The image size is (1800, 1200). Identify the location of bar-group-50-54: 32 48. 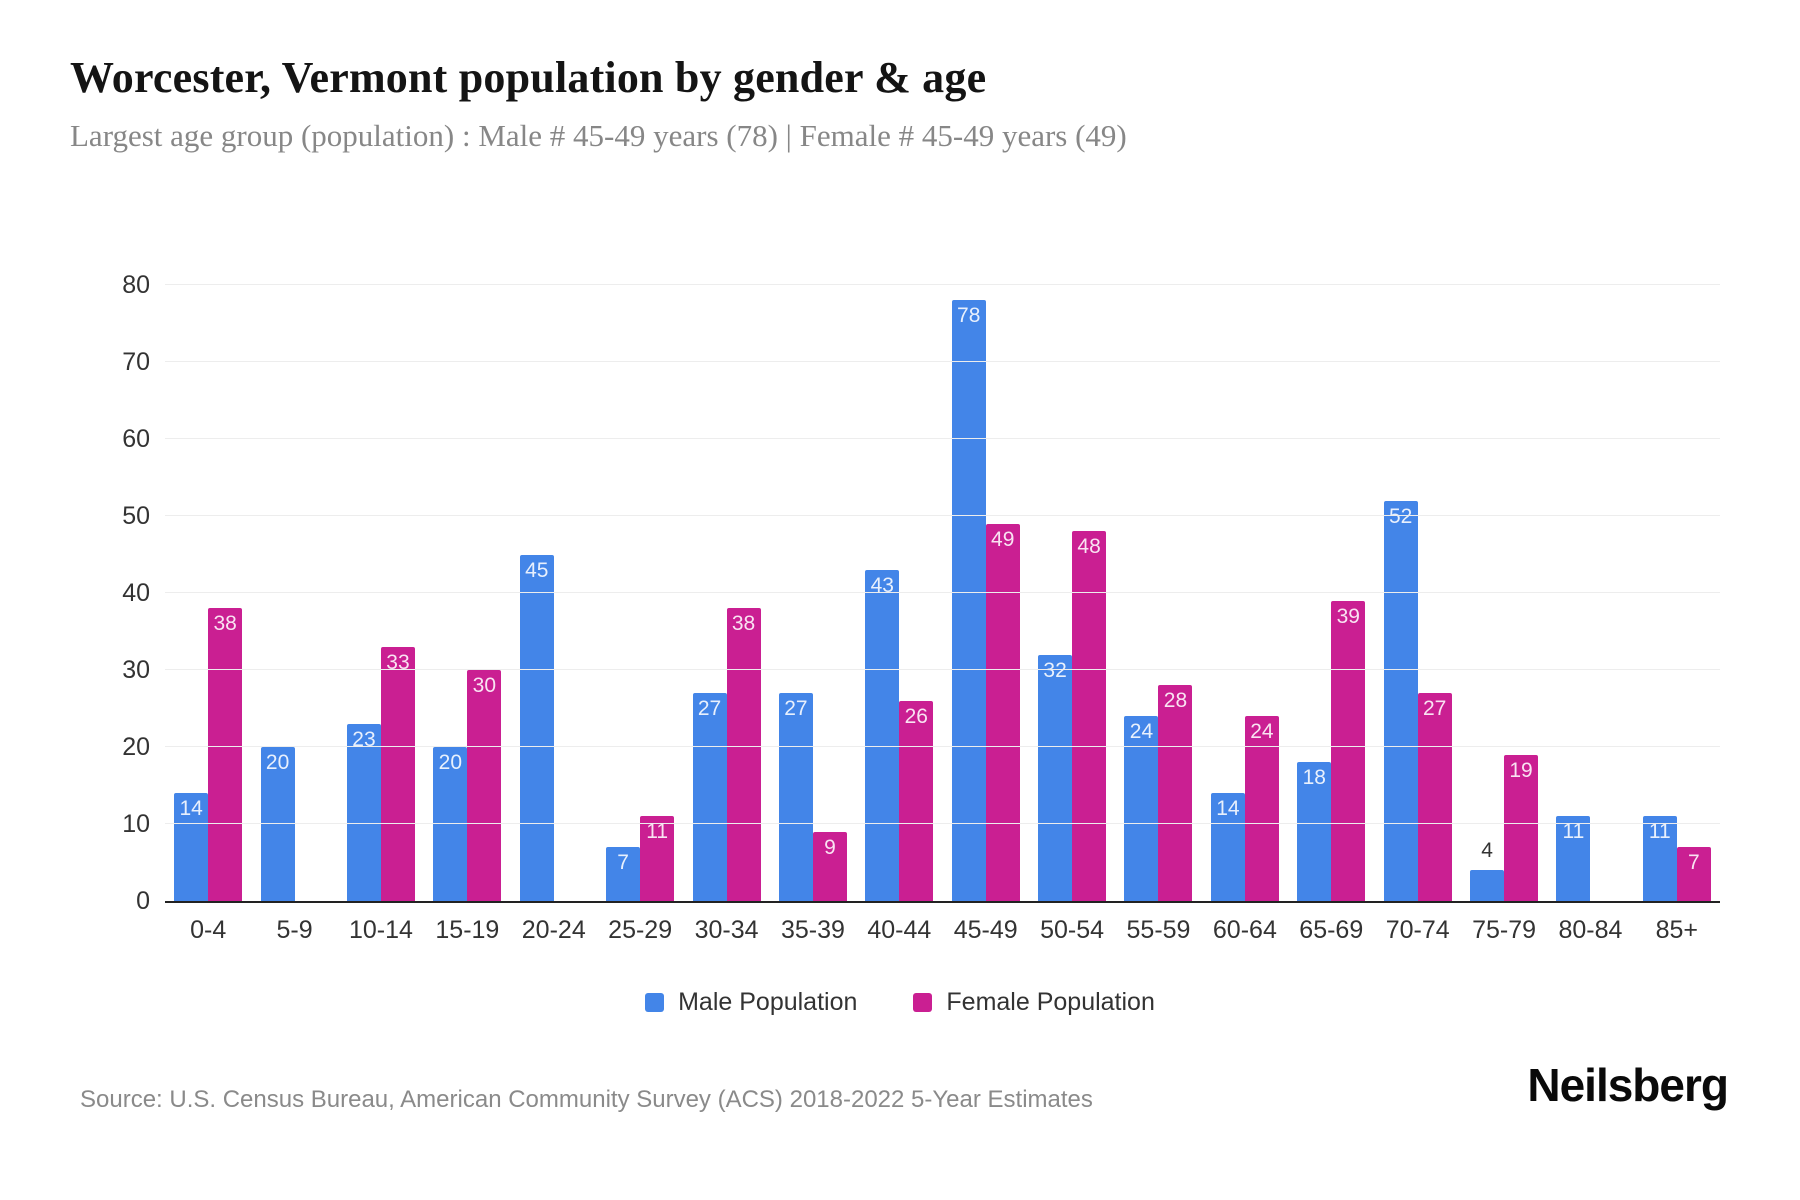
(1072, 593).